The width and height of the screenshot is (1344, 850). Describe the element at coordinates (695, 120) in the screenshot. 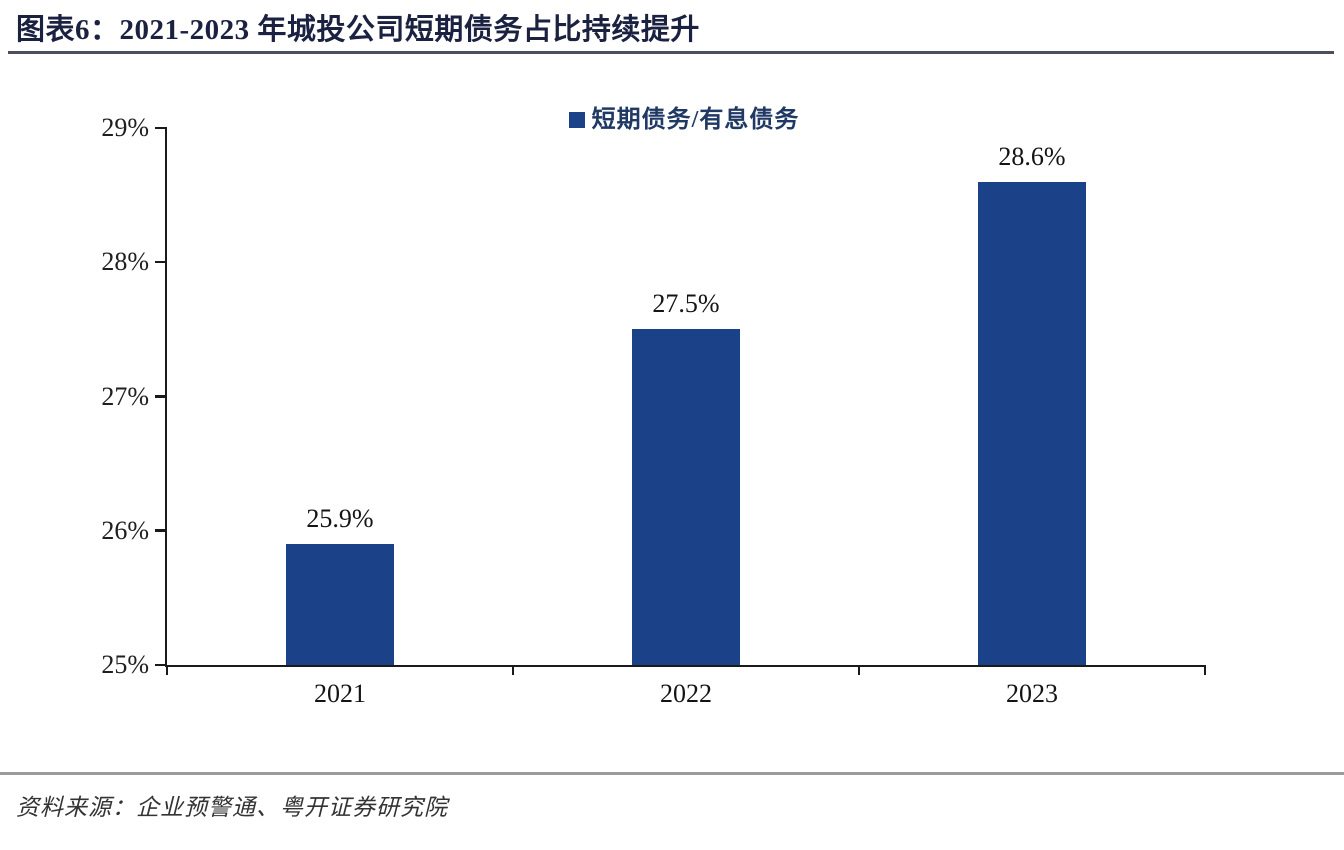

I see `legend-label: 短期债务/有息债务` at that location.